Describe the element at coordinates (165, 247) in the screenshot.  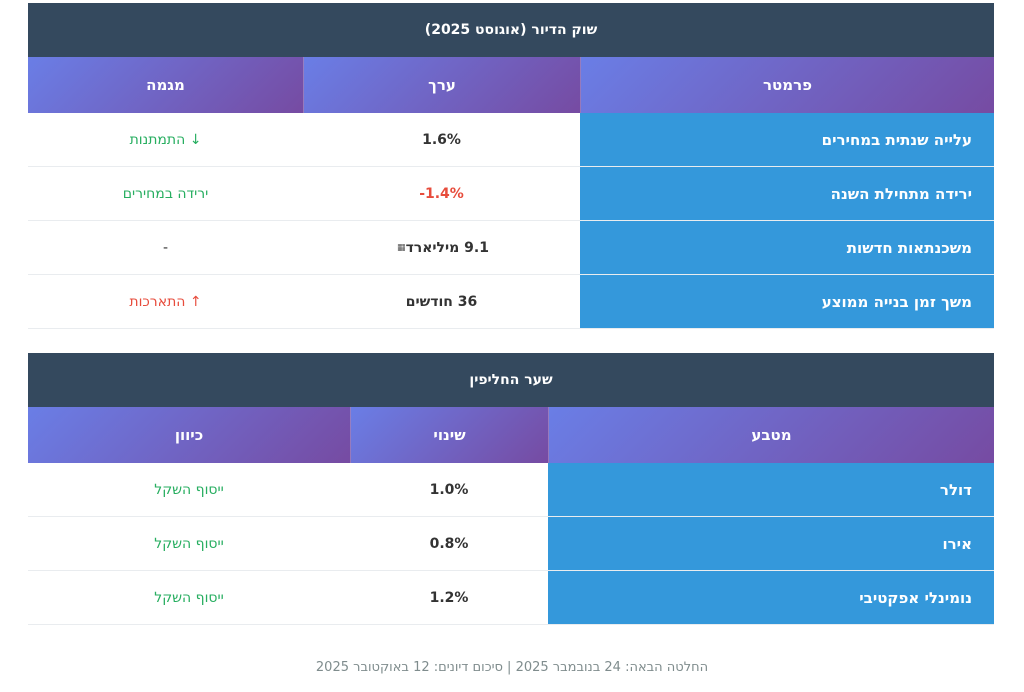
I see `row-trend: -` at that location.